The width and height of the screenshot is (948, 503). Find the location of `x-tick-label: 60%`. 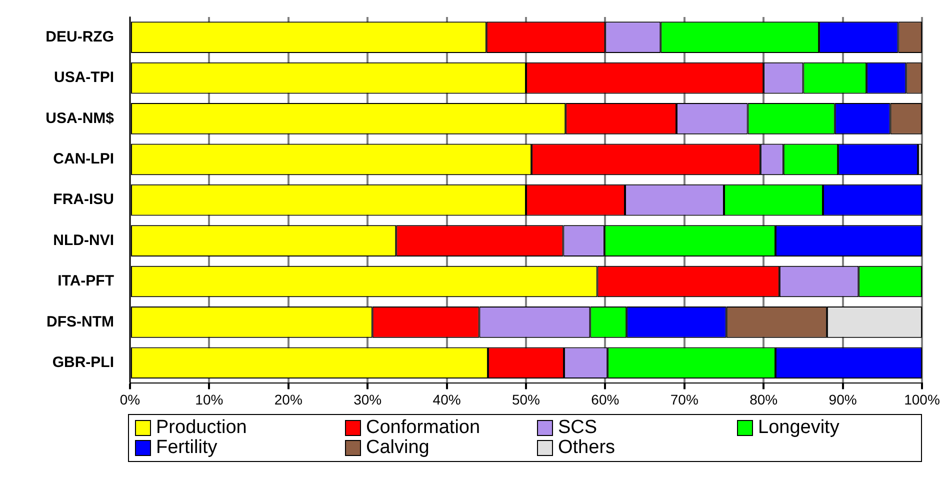

x-tick-label: 60% is located at coordinates (605, 399).